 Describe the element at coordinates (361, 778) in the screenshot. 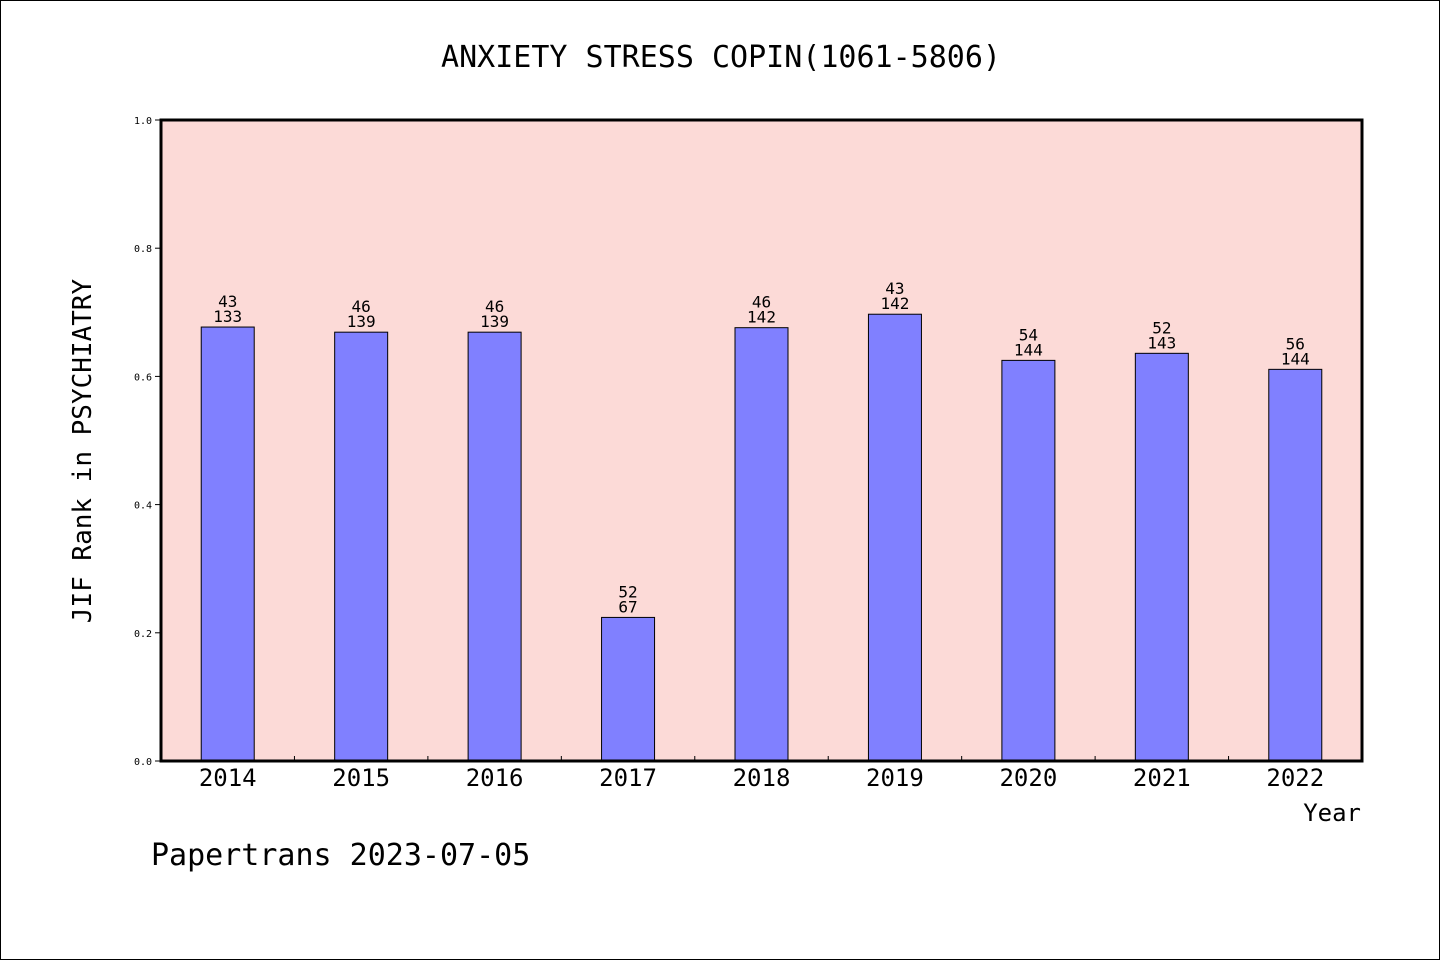

I see `x-tick-label: 2015` at that location.